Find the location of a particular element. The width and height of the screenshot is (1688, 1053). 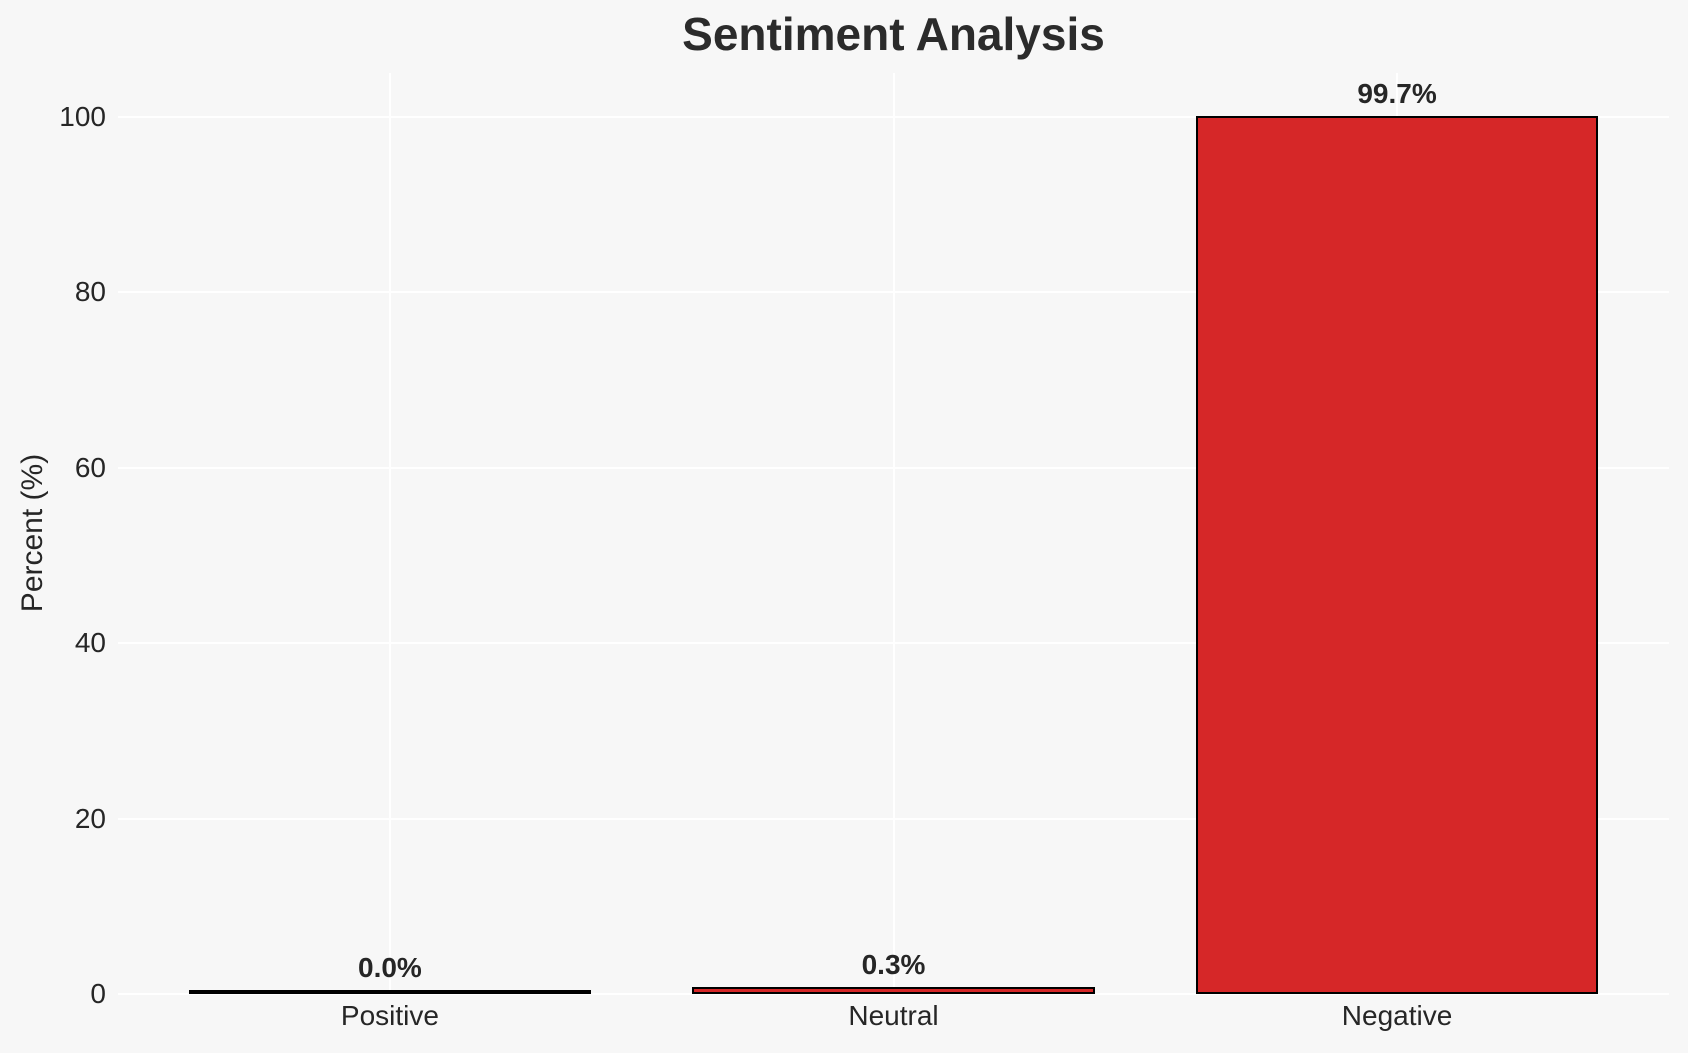

bar-positive is located at coordinates (390, 992).